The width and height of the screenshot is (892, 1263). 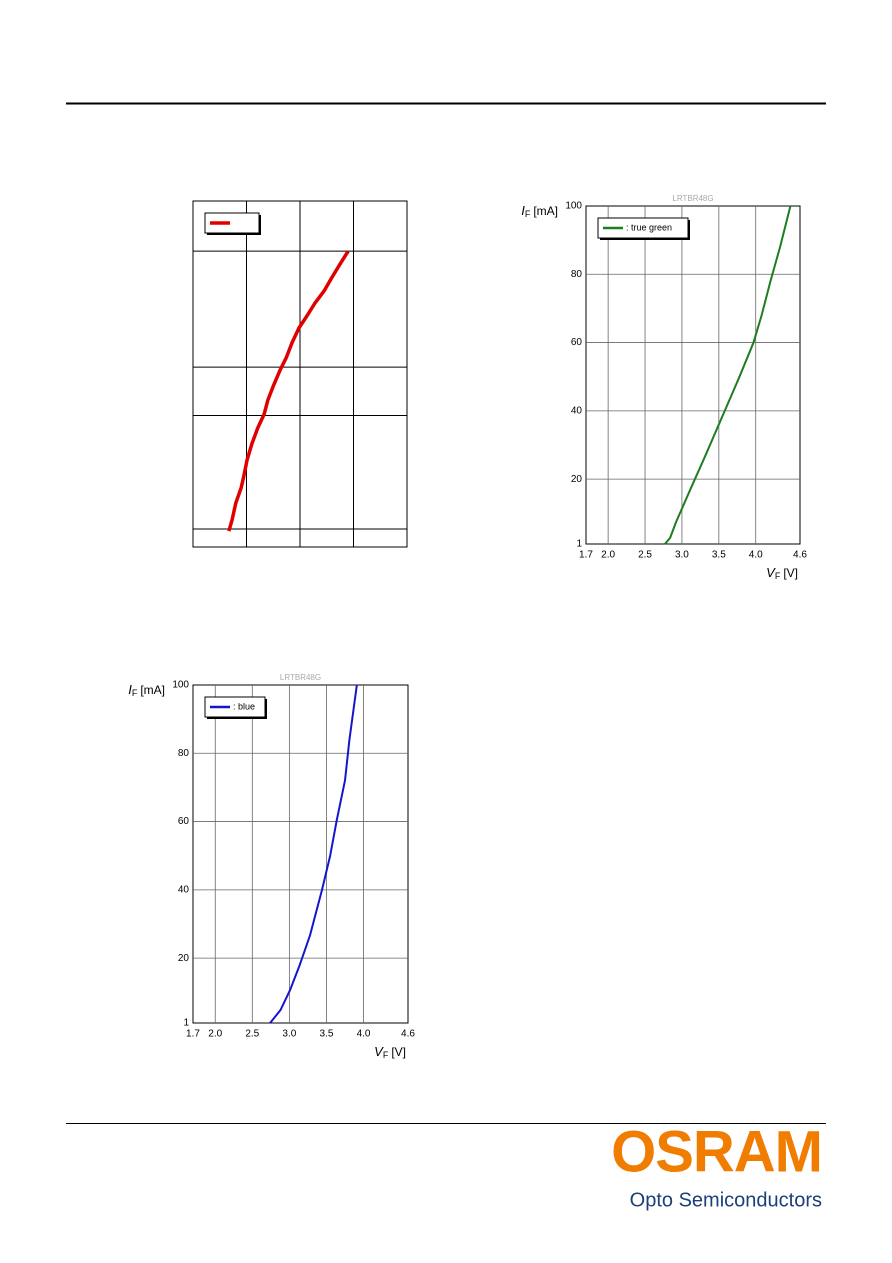 I want to click on legend-label: : true green, so click(x=649, y=227).